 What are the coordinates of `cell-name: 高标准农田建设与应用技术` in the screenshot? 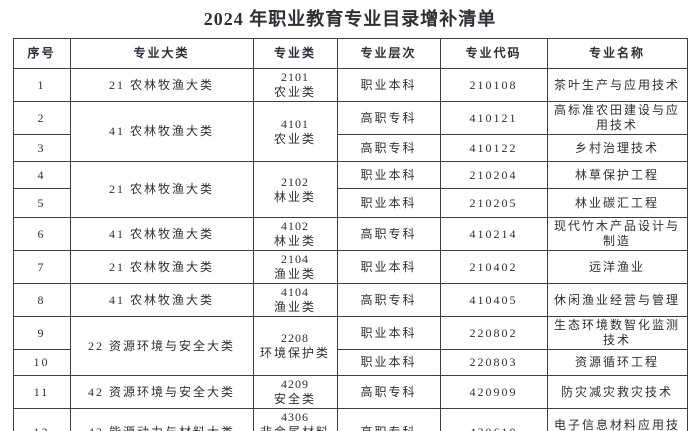 It's located at (617, 118).